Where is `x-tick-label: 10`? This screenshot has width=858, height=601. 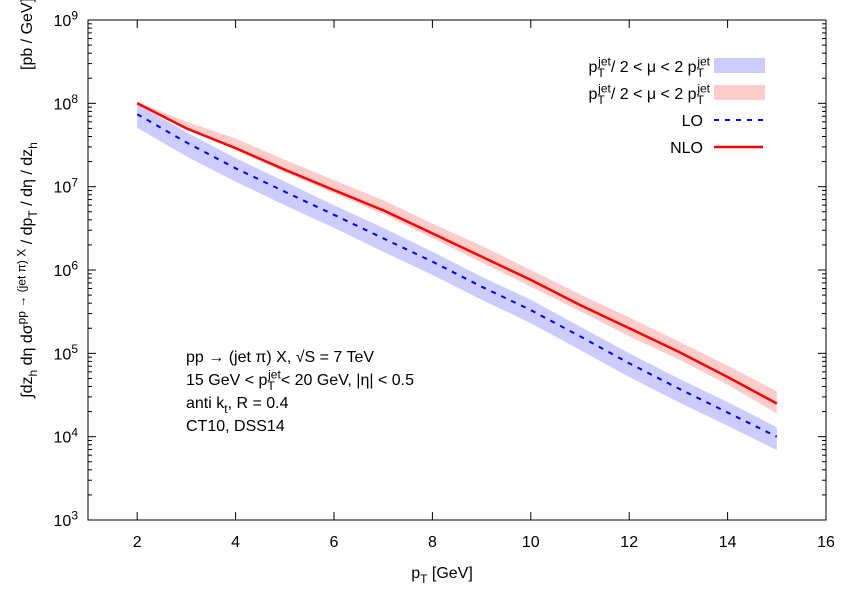
x-tick-label: 10 is located at coordinates (531, 542).